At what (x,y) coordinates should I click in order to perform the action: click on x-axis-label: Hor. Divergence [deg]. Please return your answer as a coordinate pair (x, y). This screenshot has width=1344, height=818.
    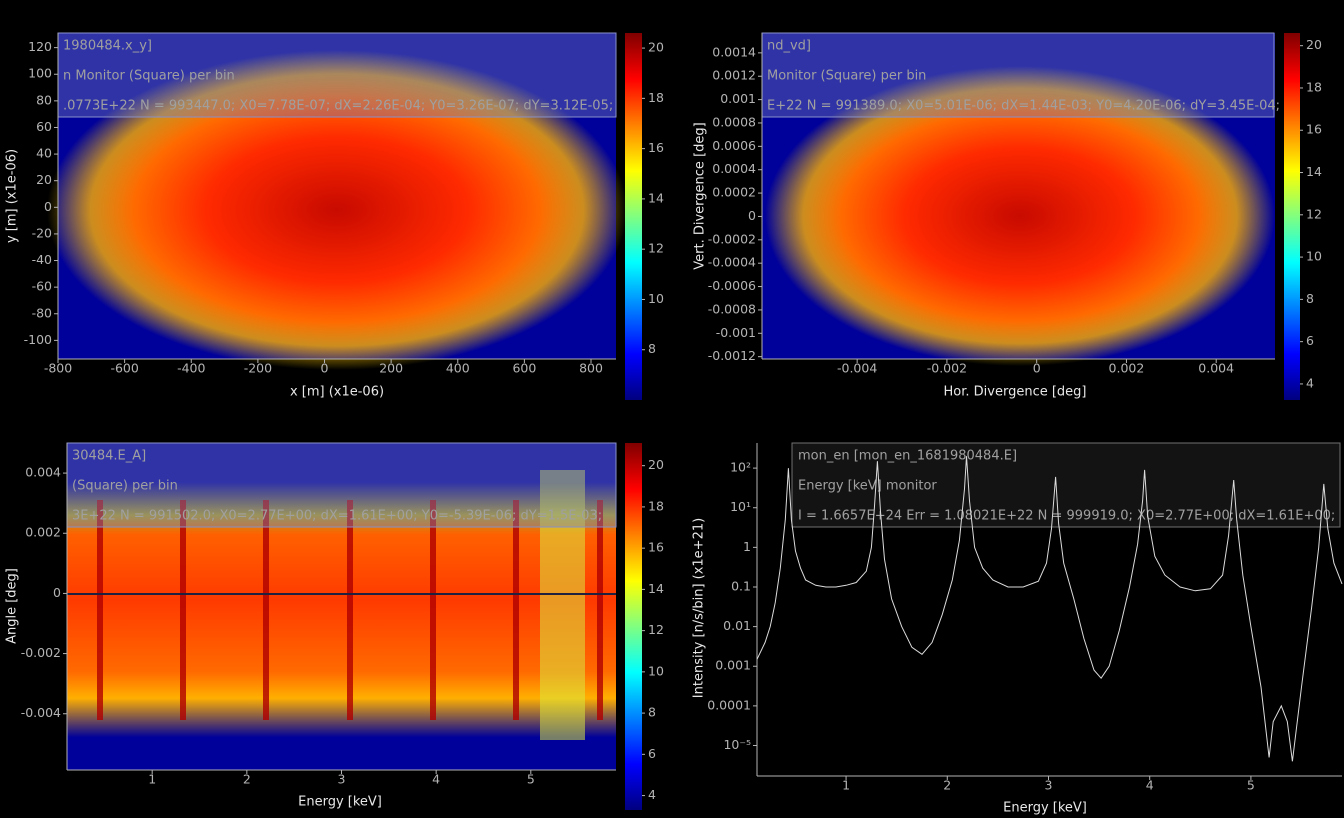
    Looking at the image, I should click on (1015, 392).